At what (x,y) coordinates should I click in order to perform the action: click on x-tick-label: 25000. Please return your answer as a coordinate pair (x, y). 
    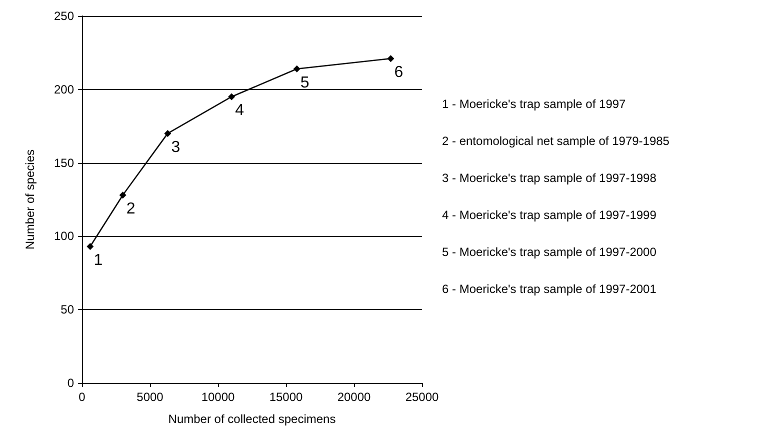
    Looking at the image, I should click on (422, 397).